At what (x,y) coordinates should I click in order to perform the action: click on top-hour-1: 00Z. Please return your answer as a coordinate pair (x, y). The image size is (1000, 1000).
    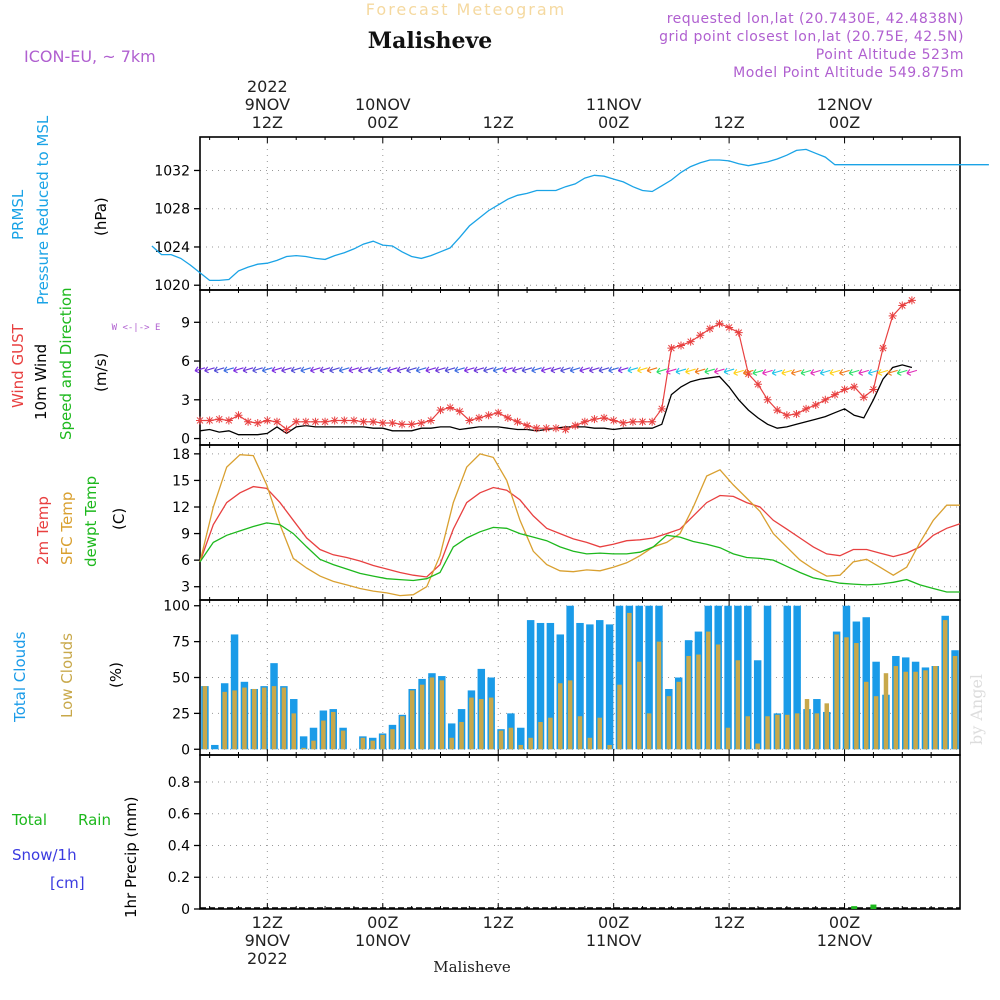
    Looking at the image, I should click on (382, 122).